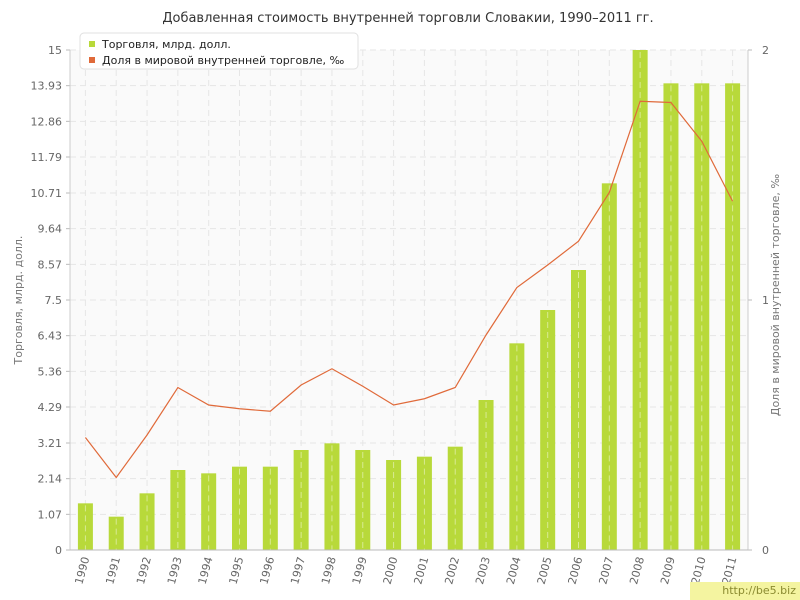 The height and width of the screenshot is (600, 800). What do you see at coordinates (206, 570) in the screenshot?
I see `x-tick-label: 1994` at bounding box center [206, 570].